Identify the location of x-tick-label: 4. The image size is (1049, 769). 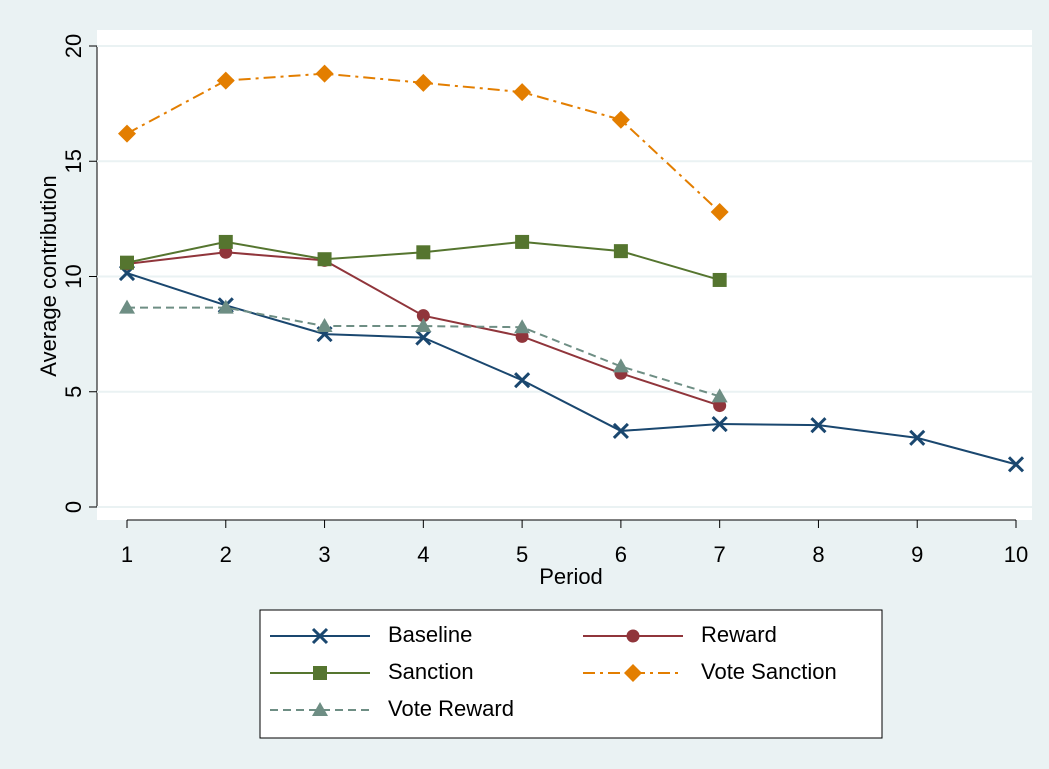
(423, 554).